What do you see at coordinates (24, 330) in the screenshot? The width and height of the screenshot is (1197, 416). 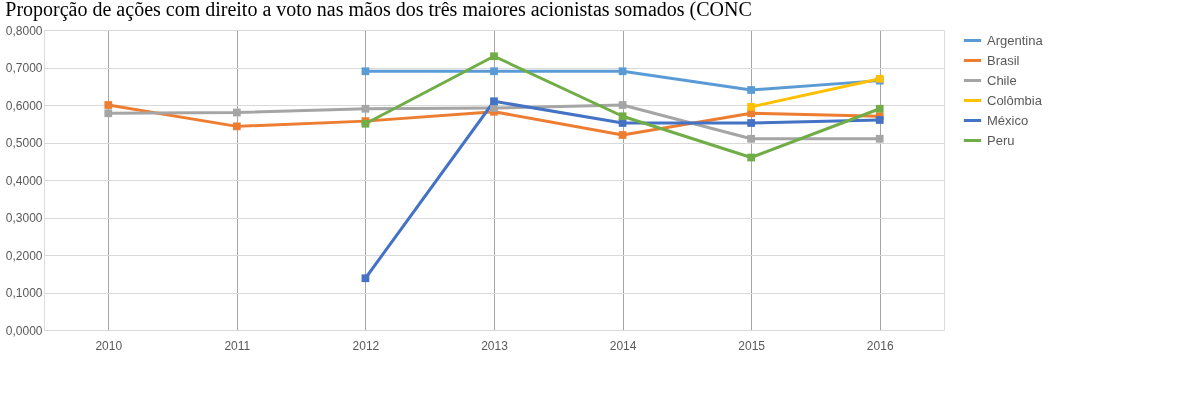 I see `y-tick-label: 0,0000` at bounding box center [24, 330].